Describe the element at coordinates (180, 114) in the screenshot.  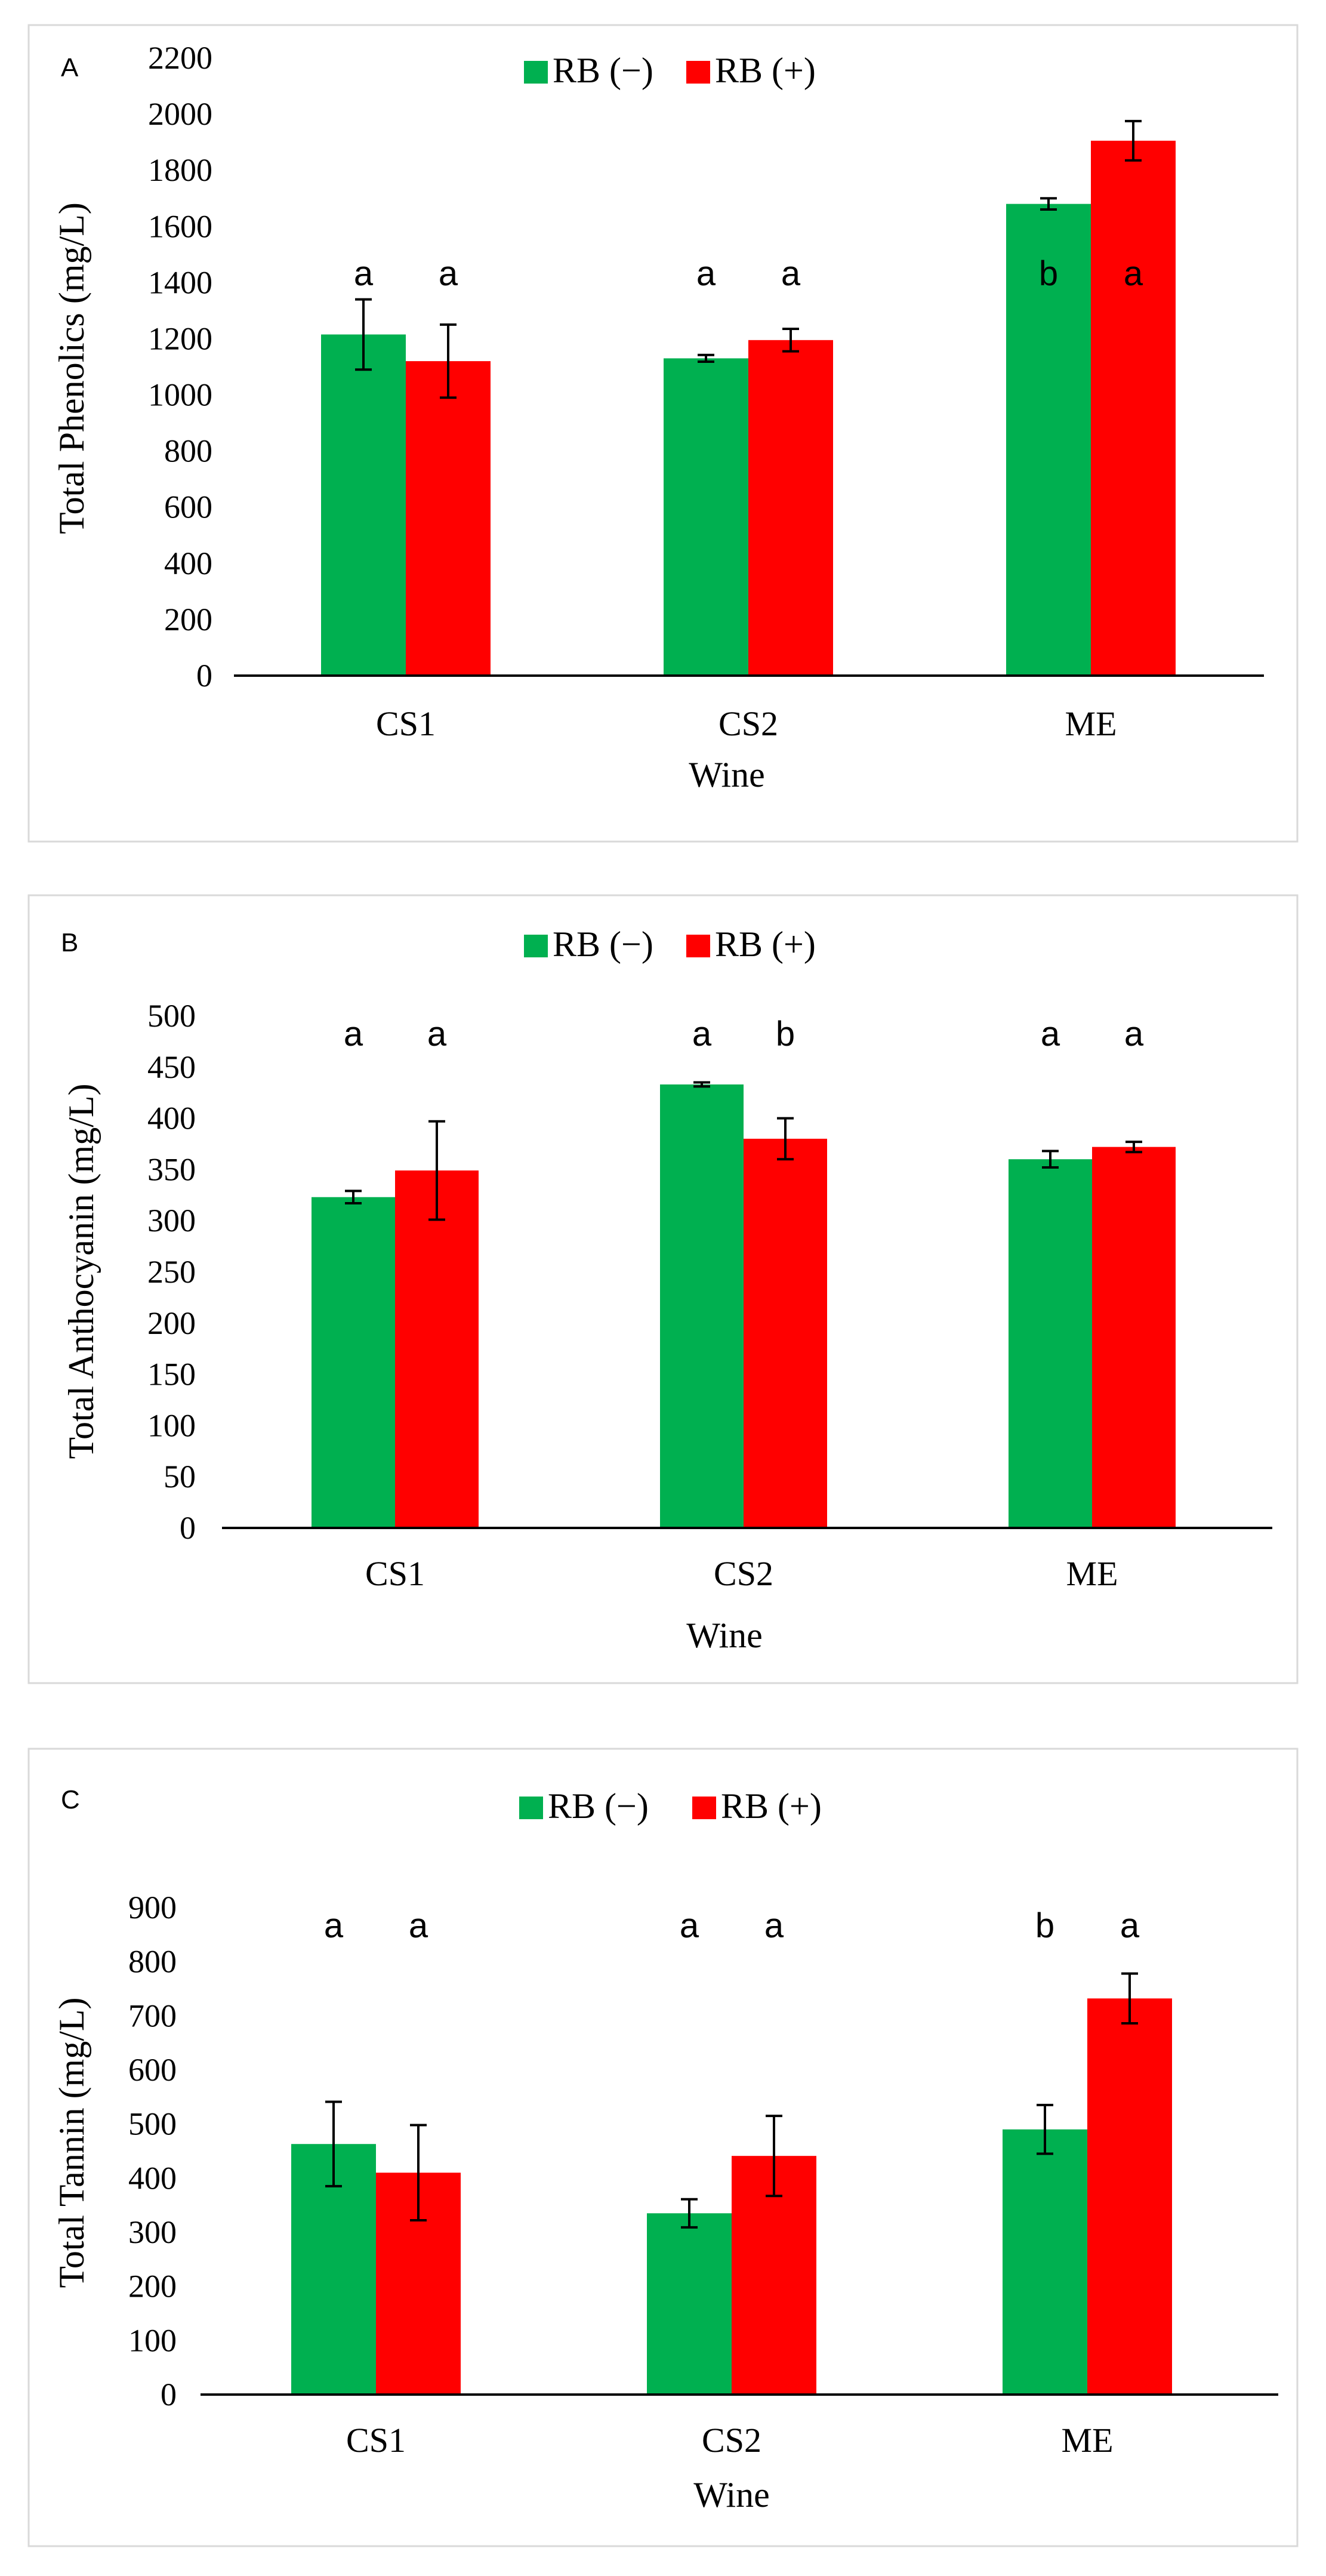
I see `y-tick-label: 2000` at that location.